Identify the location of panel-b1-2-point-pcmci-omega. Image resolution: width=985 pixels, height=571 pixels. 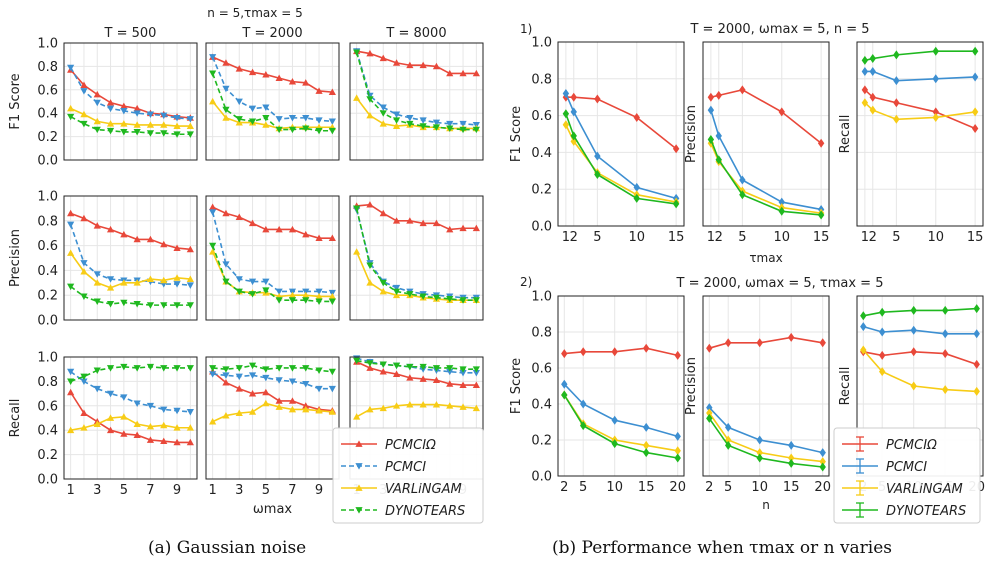
(896, 103).